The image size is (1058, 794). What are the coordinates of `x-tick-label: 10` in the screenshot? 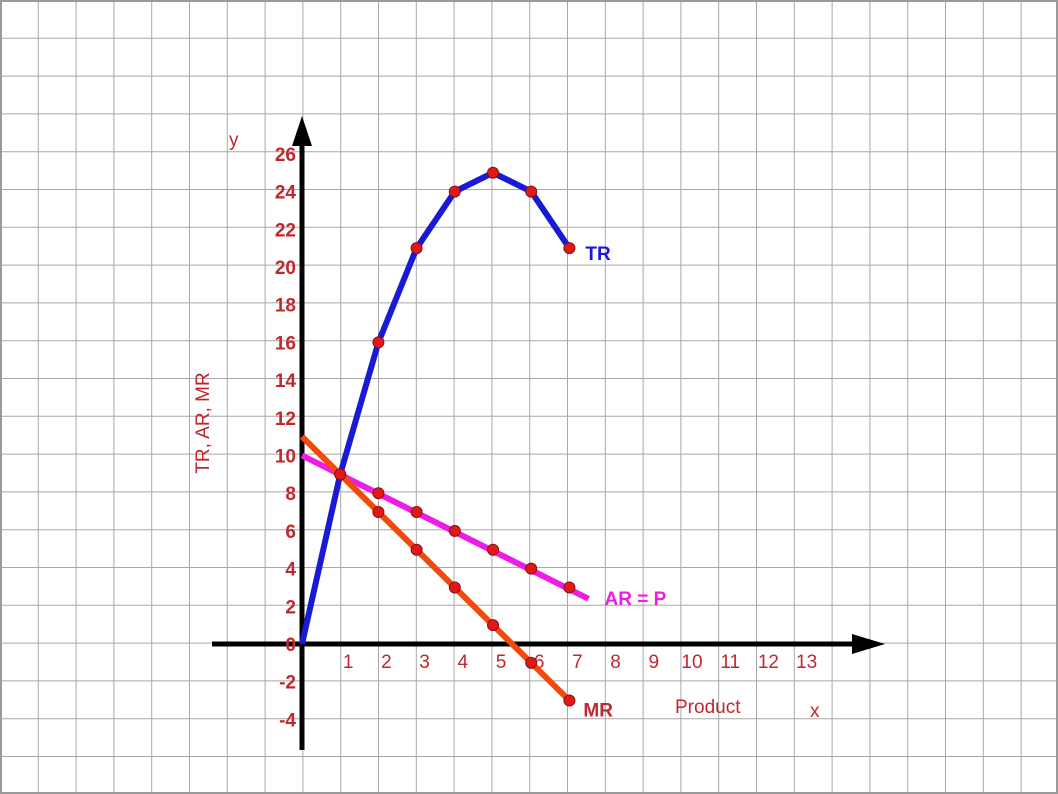 It's located at (691, 662).